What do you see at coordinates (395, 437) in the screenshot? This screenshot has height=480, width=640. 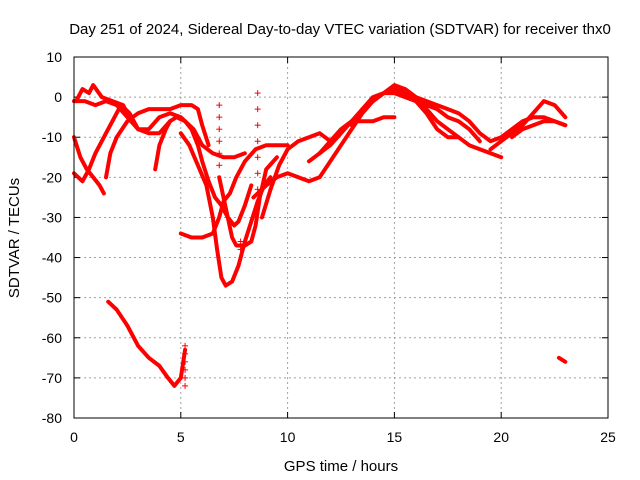 I see `x-tick-label: 15` at bounding box center [395, 437].